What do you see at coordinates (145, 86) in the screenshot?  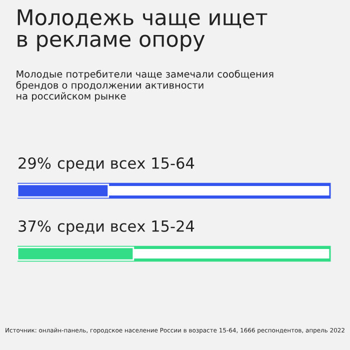 I see `chart-subtitle: Молодые потребители чаще замечали сообщения брендов о продолжении активности на российском рынке` at bounding box center [145, 86].